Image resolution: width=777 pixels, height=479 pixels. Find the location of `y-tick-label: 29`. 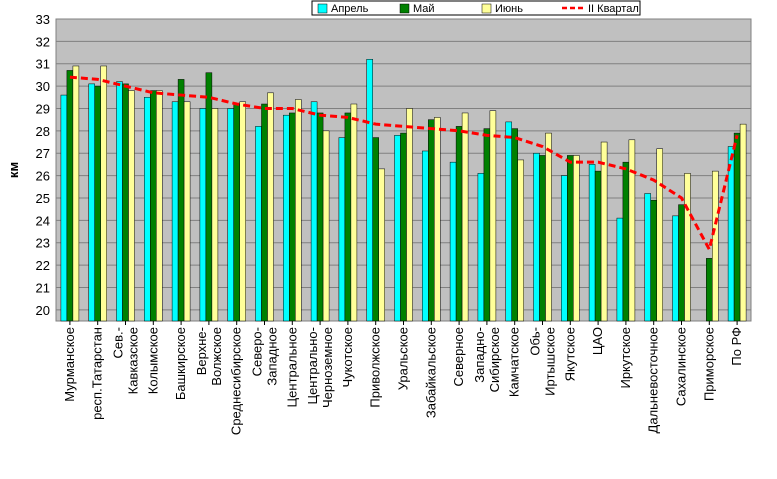

y-tick-label: 29 is located at coordinates (43, 108).